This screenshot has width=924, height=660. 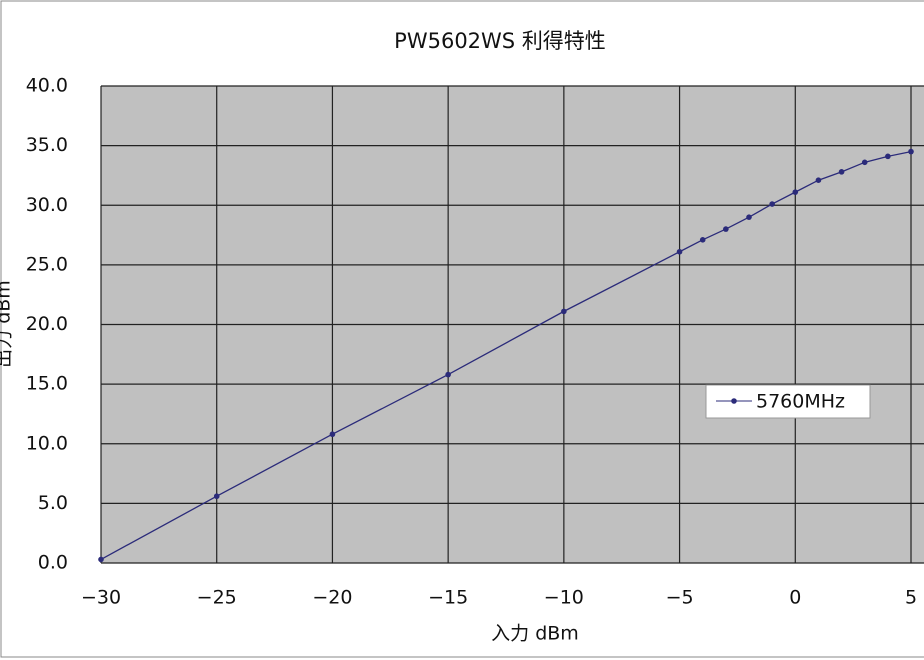 I want to click on x-tick-label: −25, so click(x=217, y=598).